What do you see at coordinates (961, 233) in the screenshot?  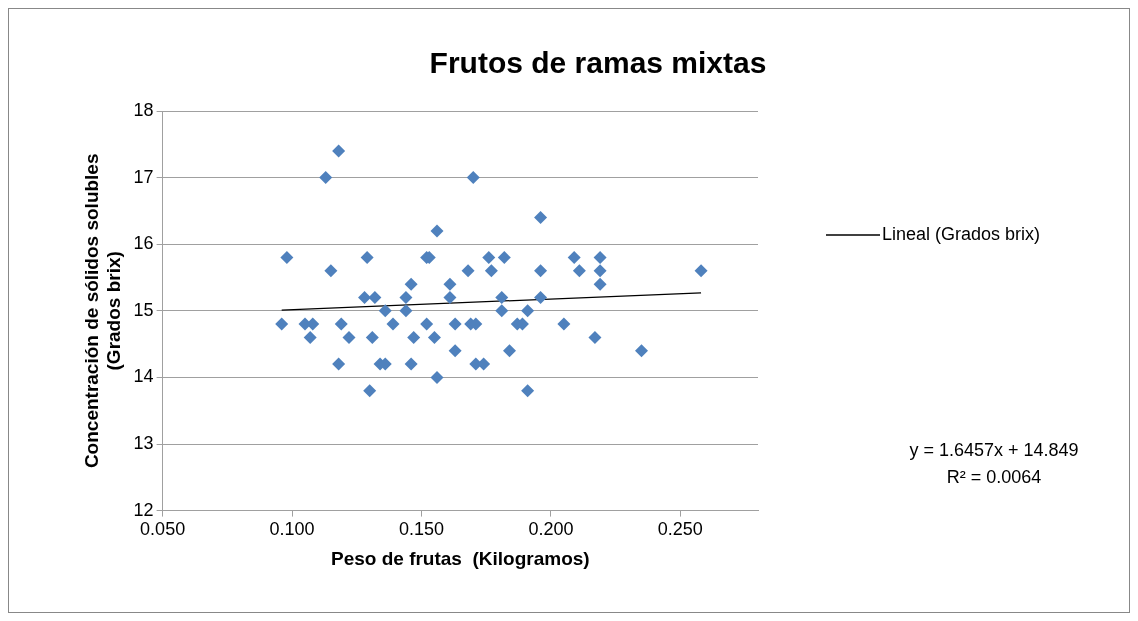 I see `legend-label: Lineal (Grados brix)` at bounding box center [961, 233].